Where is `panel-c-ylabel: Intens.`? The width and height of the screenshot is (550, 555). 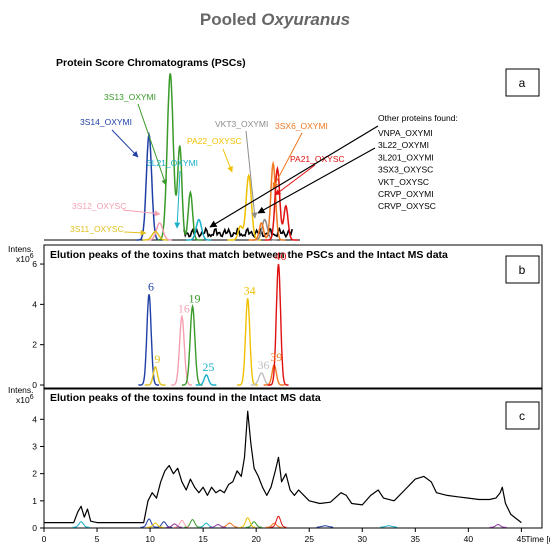 panel-c-ylabel: Intens. is located at coordinates (21, 390).